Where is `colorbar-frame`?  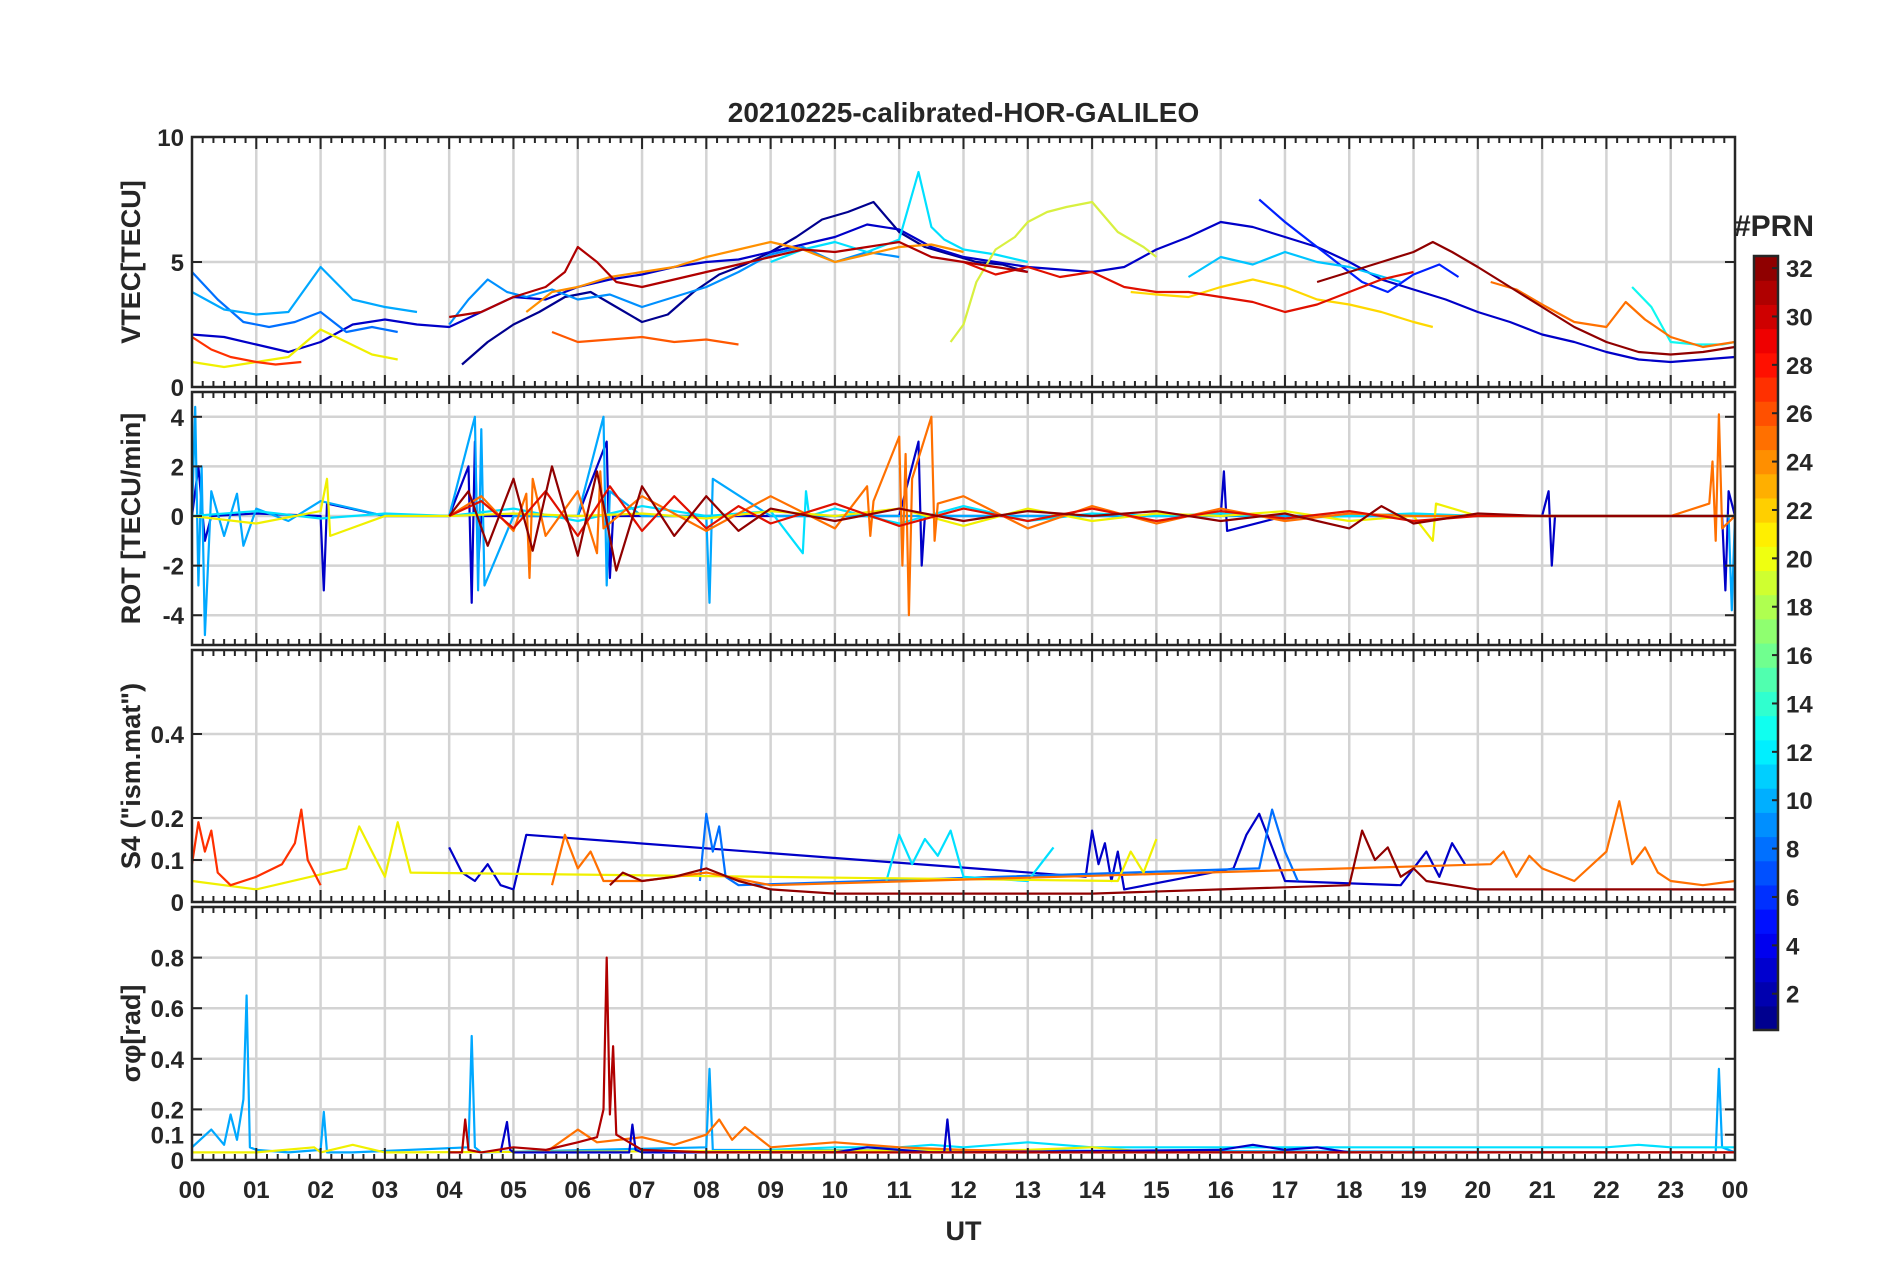
colorbar-frame is located at coordinates (1766, 643).